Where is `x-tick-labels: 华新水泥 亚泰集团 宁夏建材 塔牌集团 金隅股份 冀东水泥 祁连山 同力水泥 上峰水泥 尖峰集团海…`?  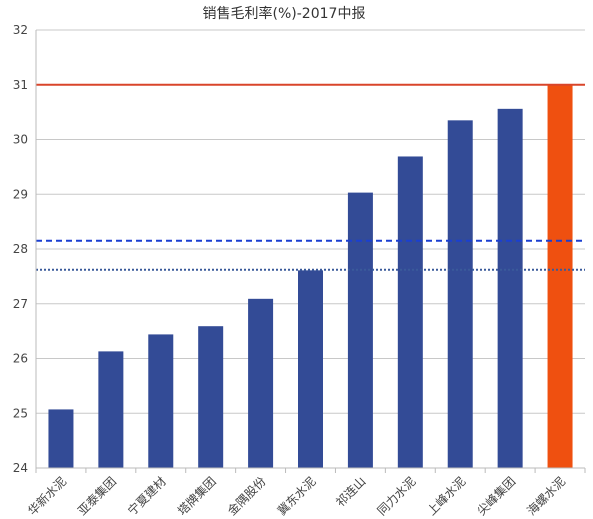 x-tick-labels: 华新水泥 亚泰集团 宁夏建材 塔牌集团 金隅股份 冀东水泥 祁连山 同力水泥 上峰水泥 尖峰集团海… is located at coordinates (297, 496).